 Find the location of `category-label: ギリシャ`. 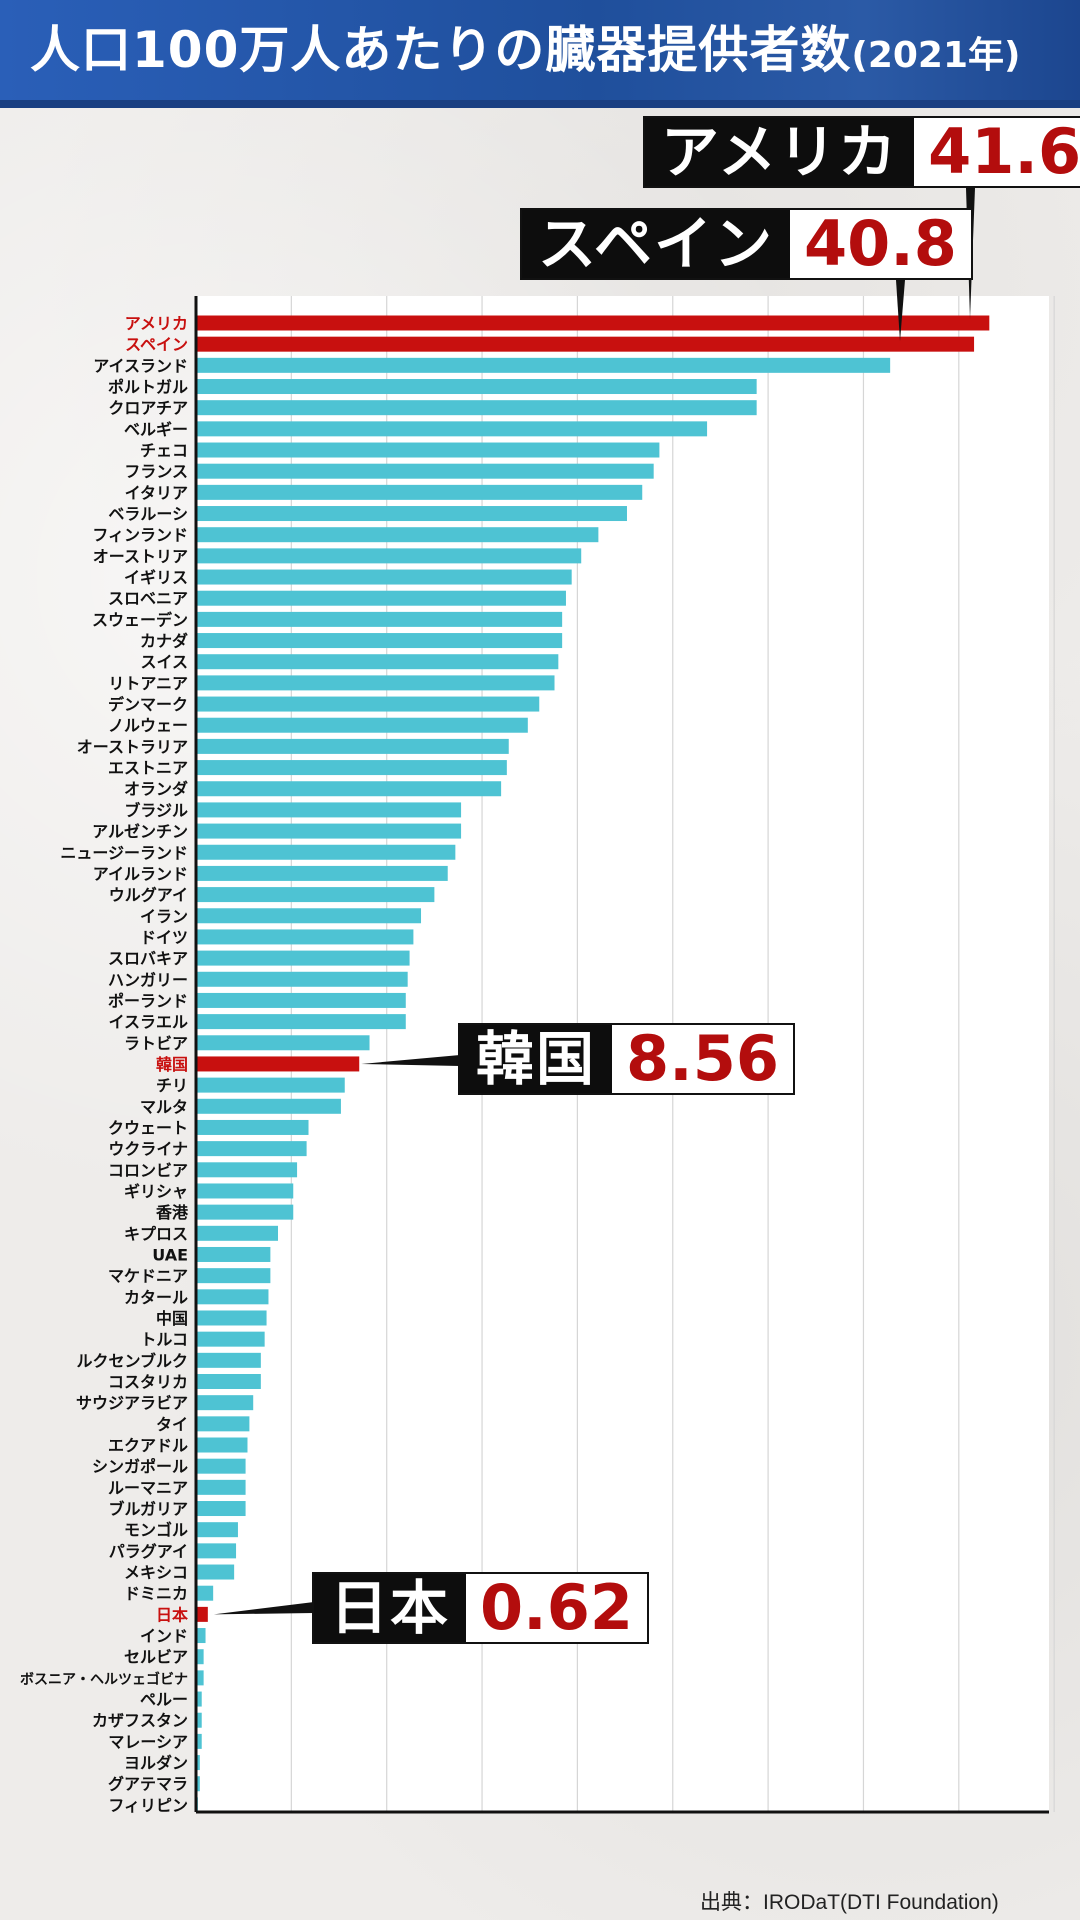

category-label: ギリシャ is located at coordinates (156, 1191).